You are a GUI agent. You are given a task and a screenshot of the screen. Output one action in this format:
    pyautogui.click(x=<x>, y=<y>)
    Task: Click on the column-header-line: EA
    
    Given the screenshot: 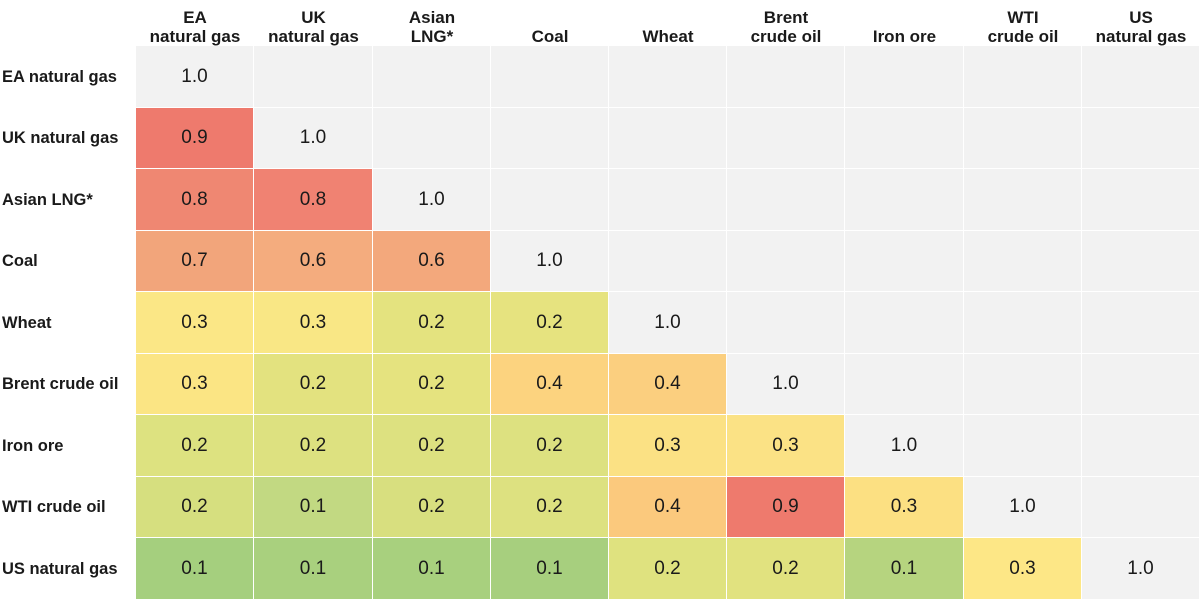 What is the action you would take?
    pyautogui.click(x=195, y=17)
    